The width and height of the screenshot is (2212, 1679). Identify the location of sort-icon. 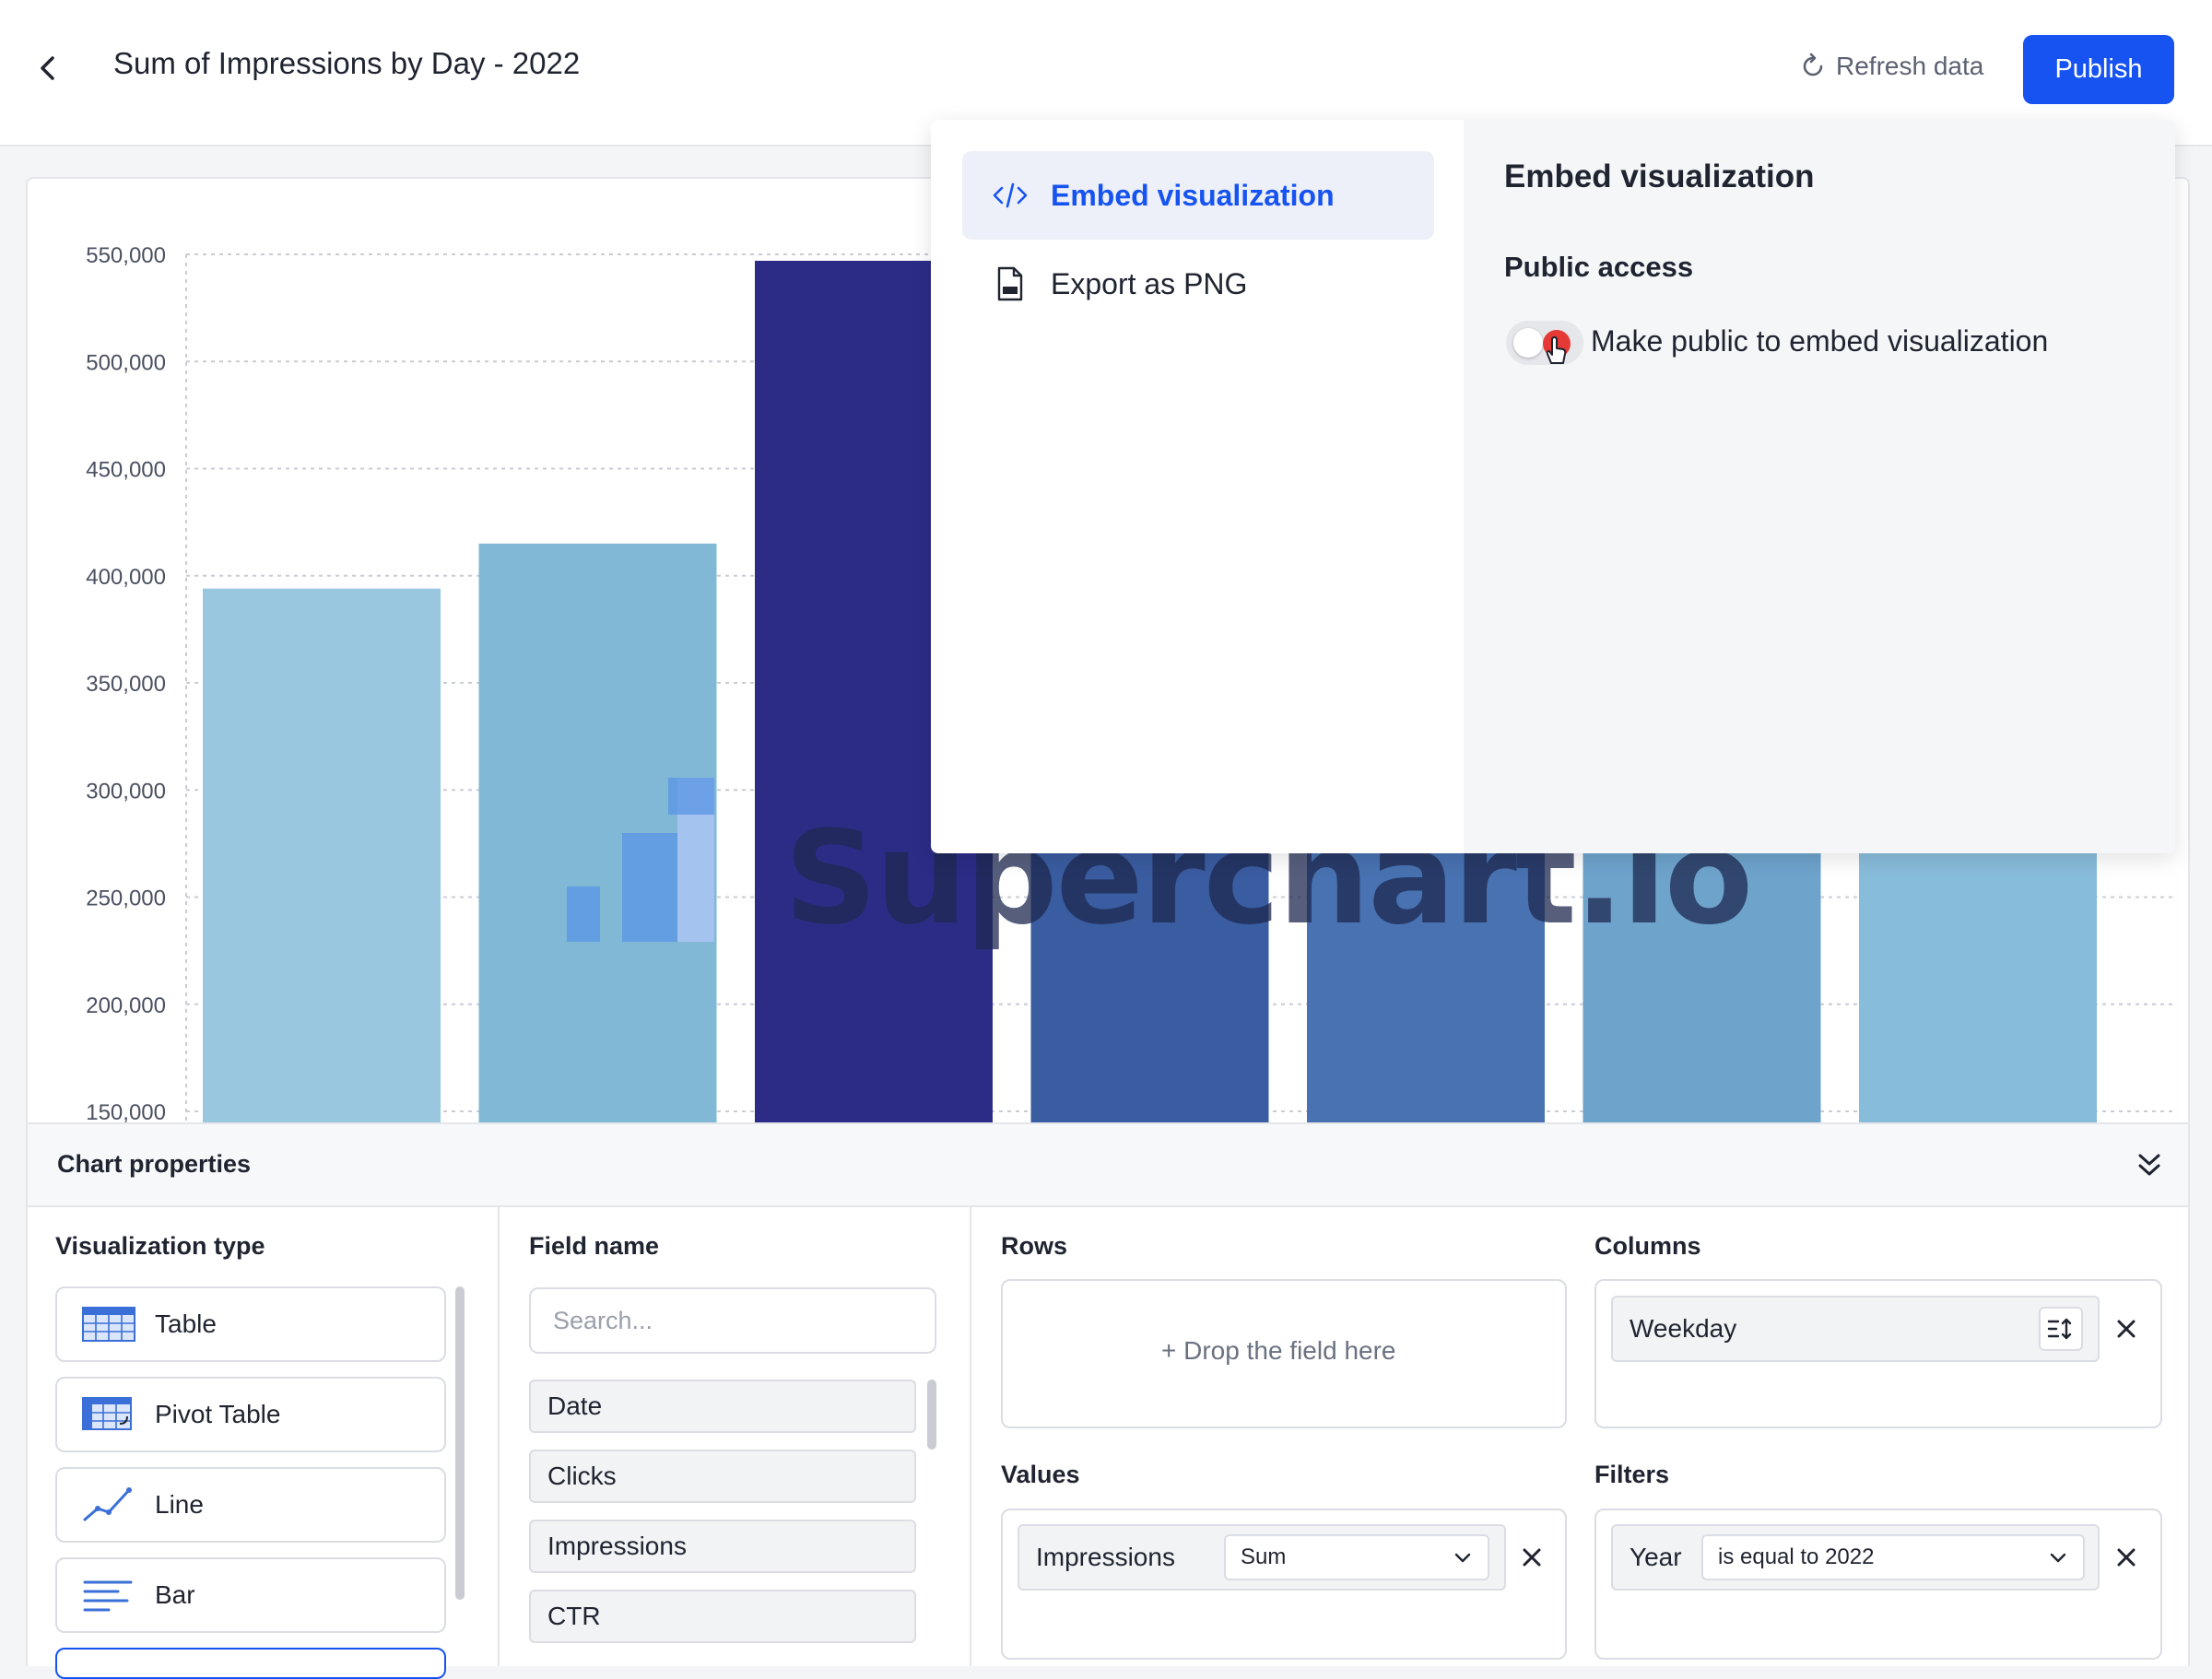
(2059, 1329).